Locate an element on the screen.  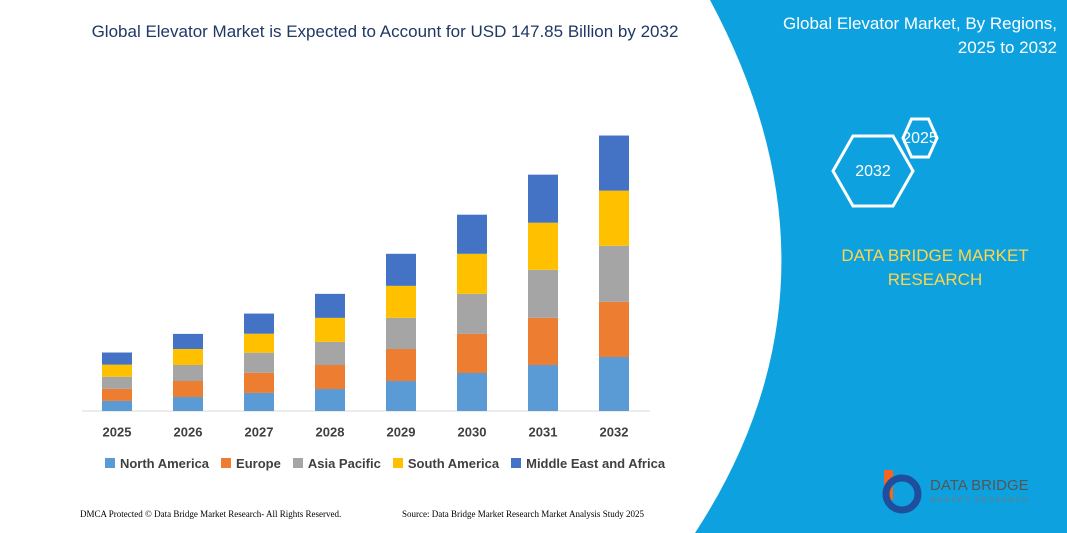
x-tick-label: 2025 is located at coordinates (117, 431).